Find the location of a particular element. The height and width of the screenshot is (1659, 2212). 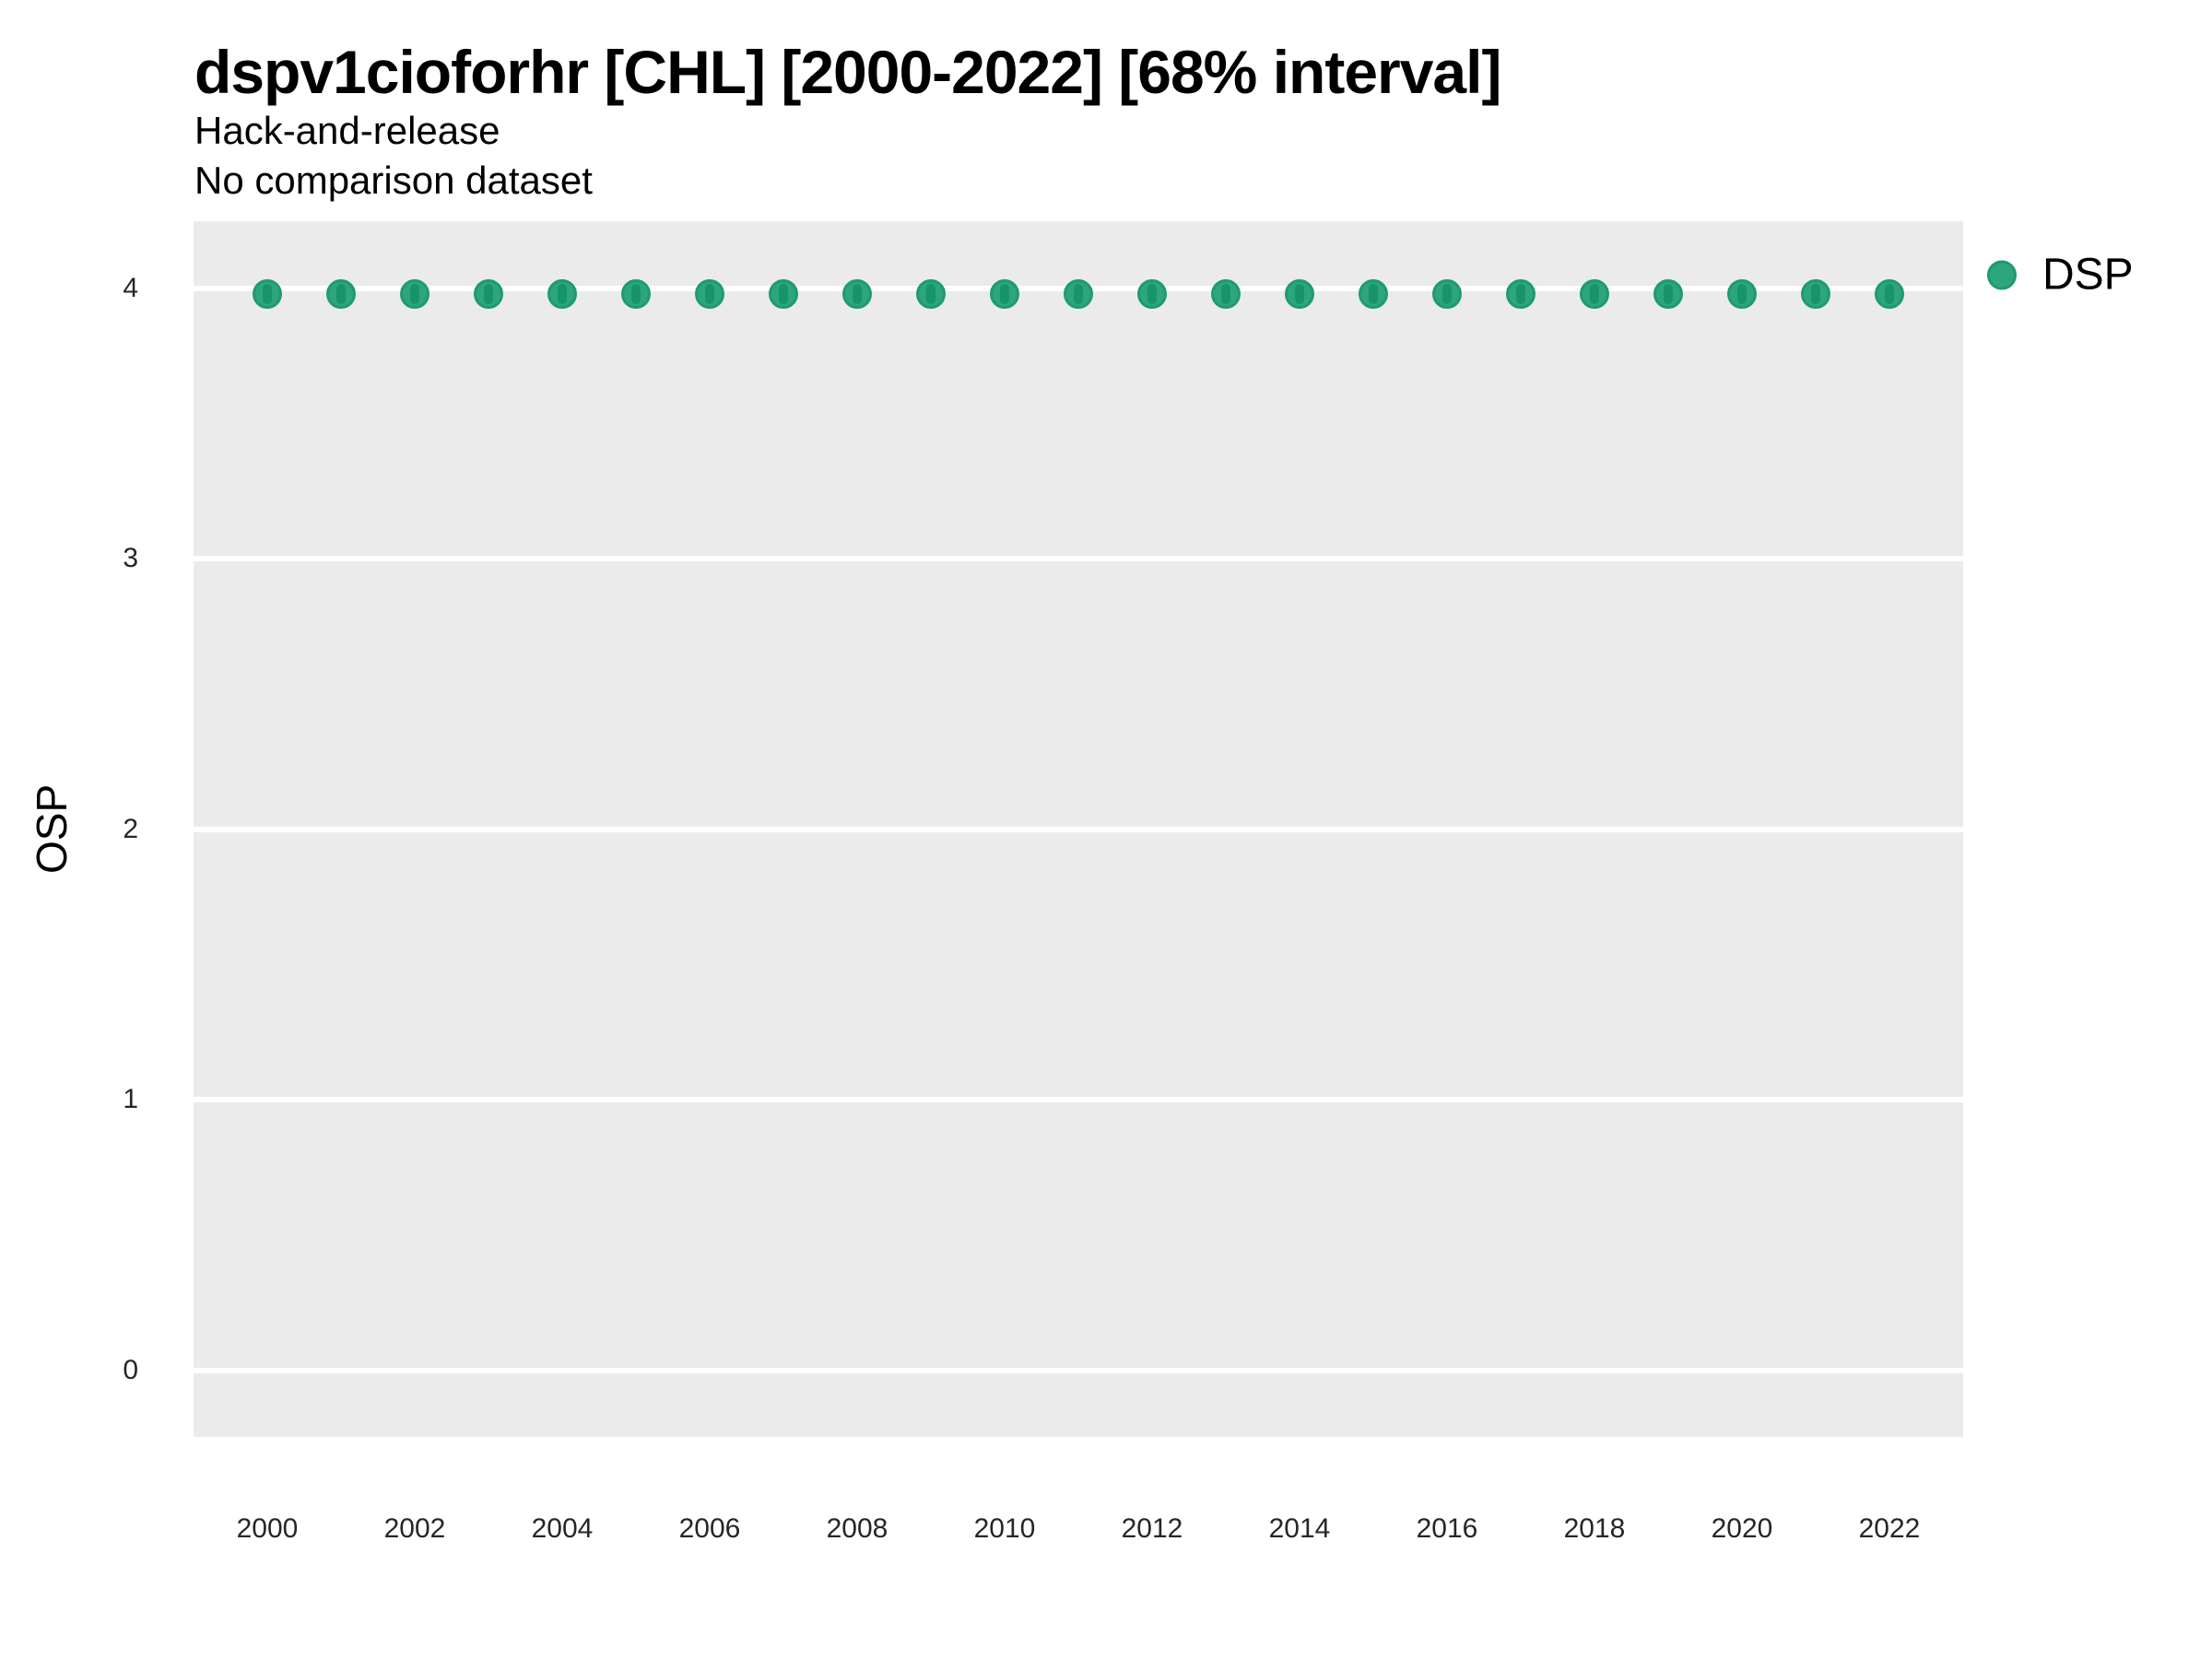

x-tick-label-2014: 2014 is located at coordinates (1299, 1528).